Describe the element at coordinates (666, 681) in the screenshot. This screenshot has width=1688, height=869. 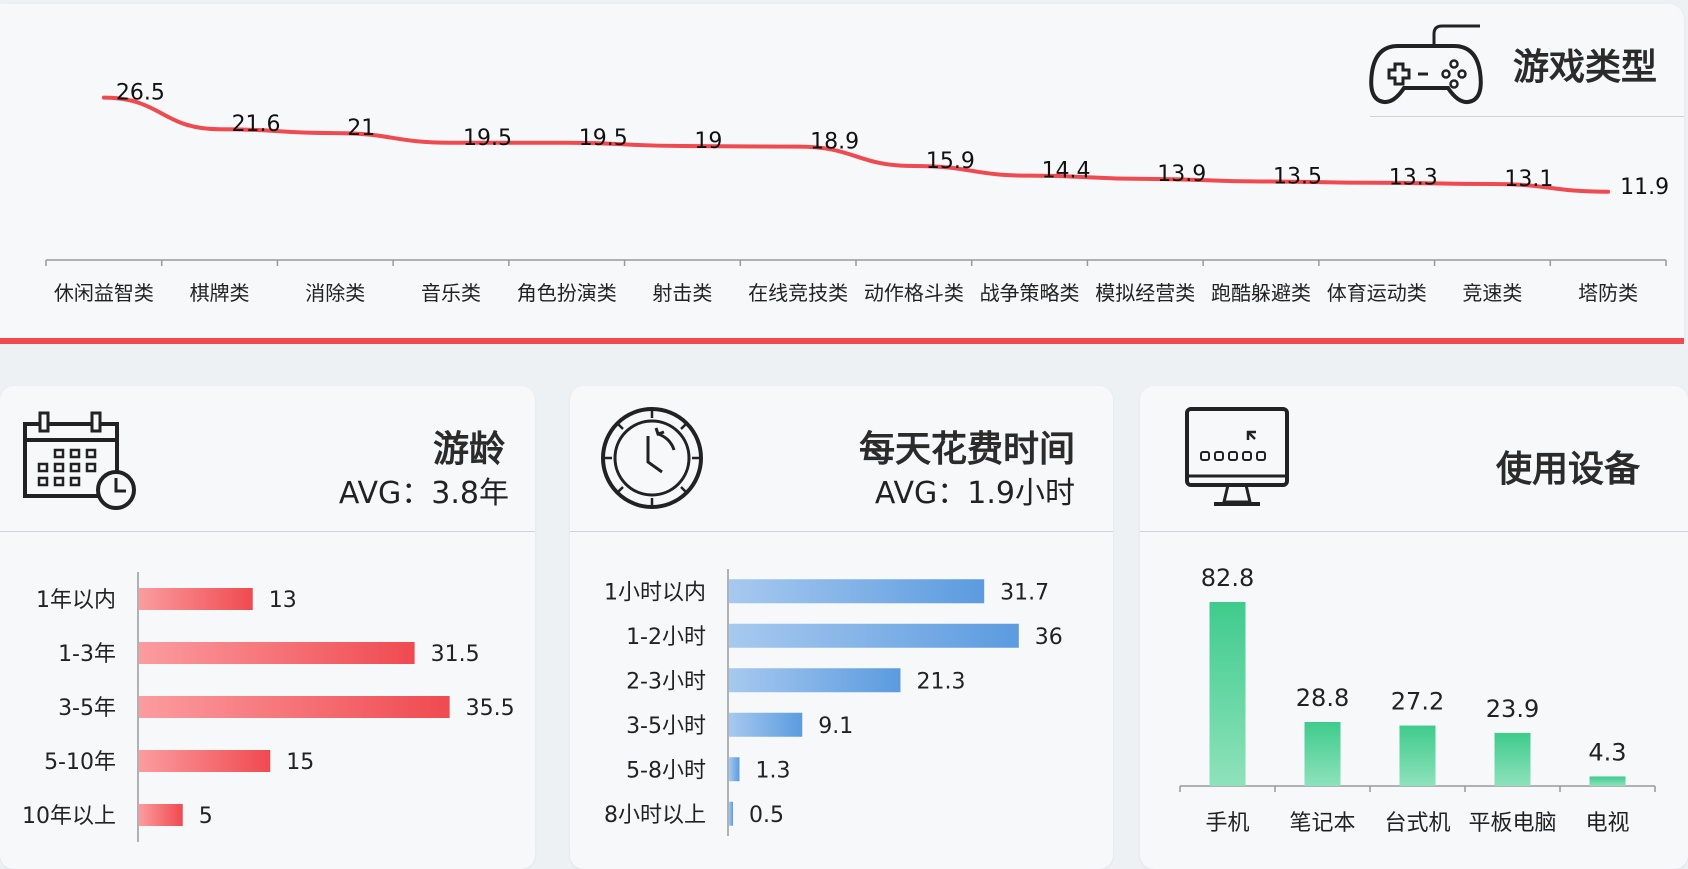
I see `y-tick-label: 2-3小时` at that location.